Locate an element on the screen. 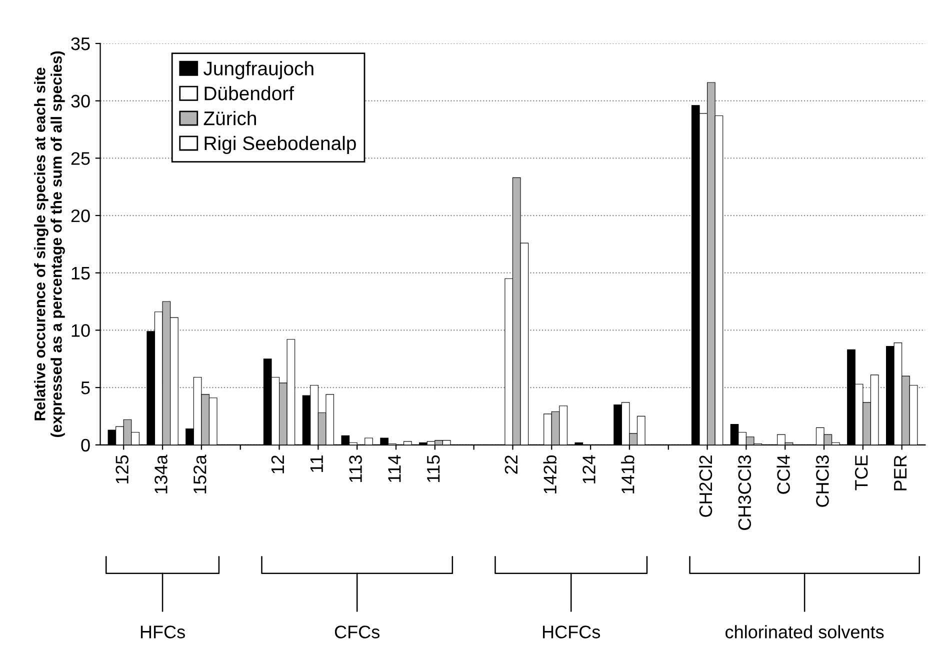 This screenshot has height=669, width=946. x-tick-label: 114 is located at coordinates (394, 468).